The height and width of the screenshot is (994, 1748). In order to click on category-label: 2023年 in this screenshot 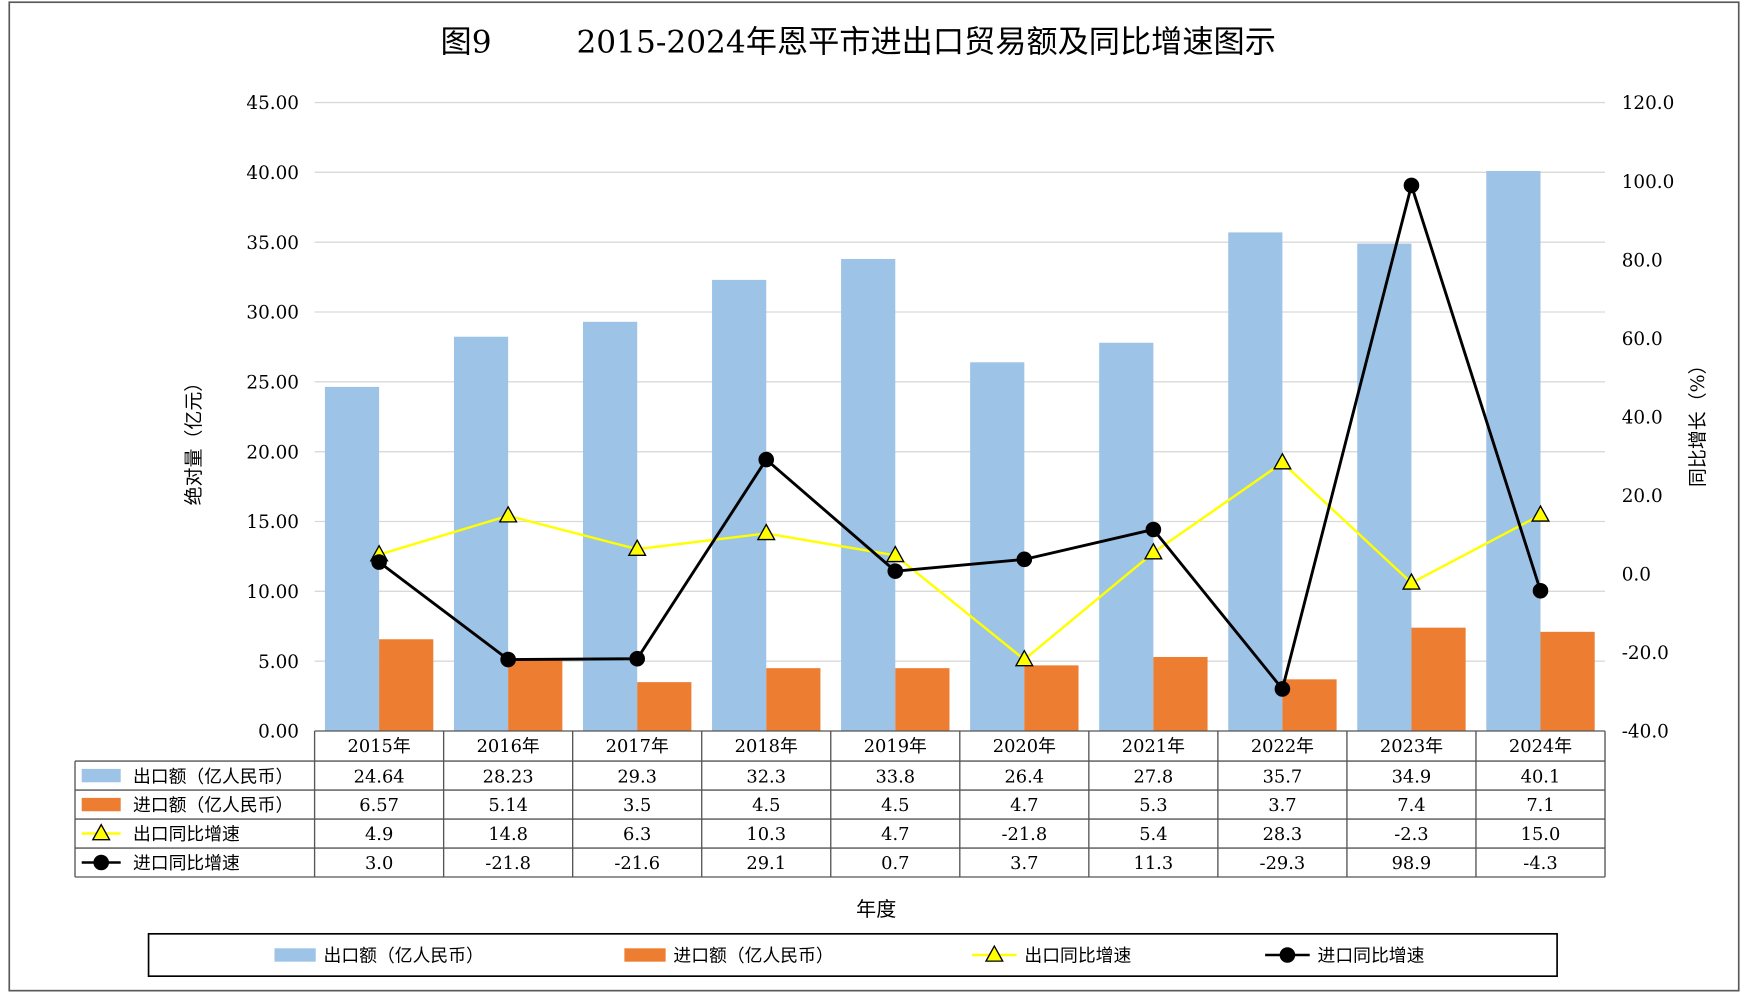, I will do `click(1411, 746)`.